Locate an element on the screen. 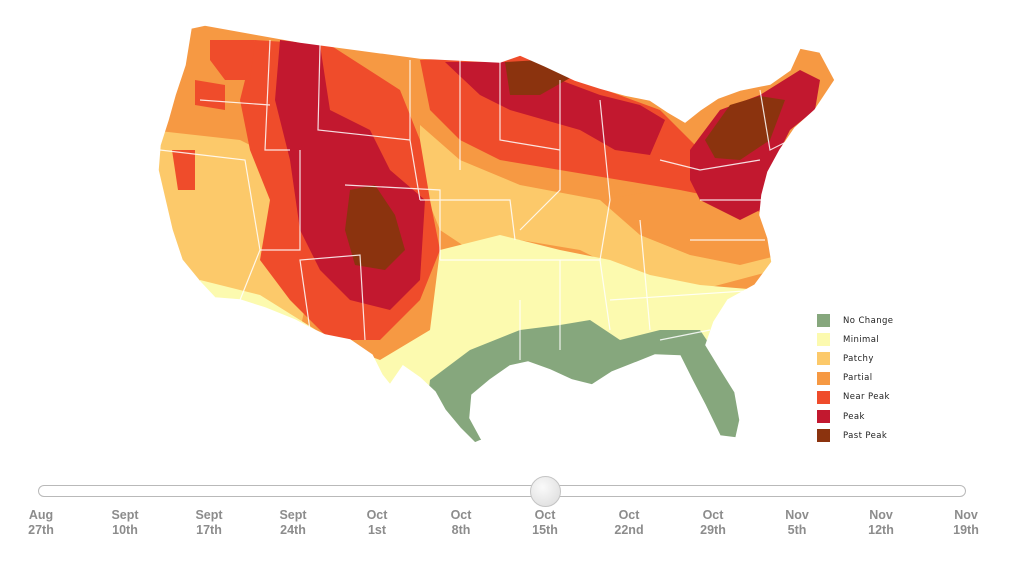 The width and height of the screenshot is (1012, 571). legend-label: Past Peak is located at coordinates (865, 435).